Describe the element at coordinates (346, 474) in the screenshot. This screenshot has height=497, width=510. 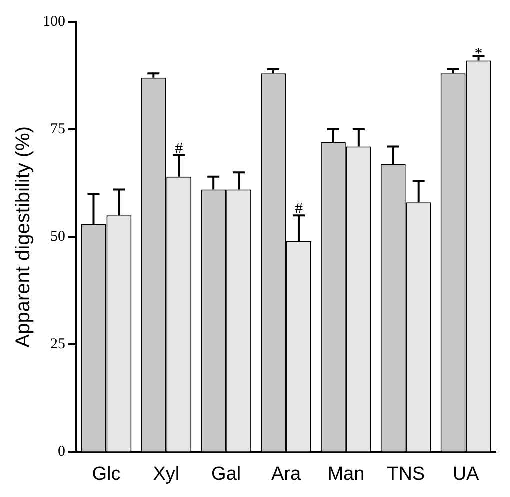
I see `x-tick-label: Man` at that location.